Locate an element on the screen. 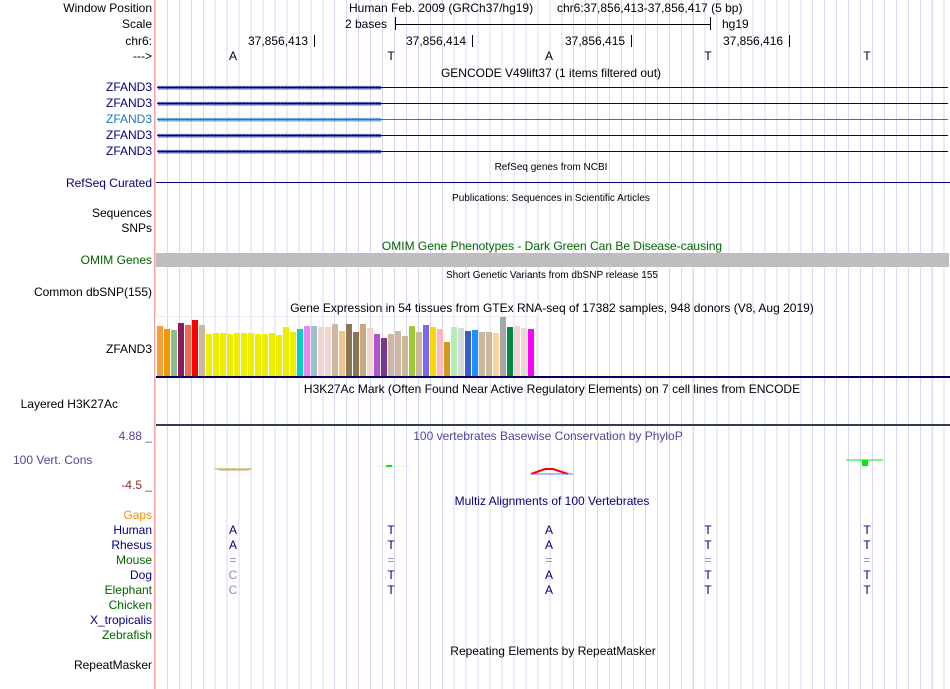 Image resolution: width=950 pixels, height=689 pixels. multiz-species-label: X_tropicalis is located at coordinates (120, 620).